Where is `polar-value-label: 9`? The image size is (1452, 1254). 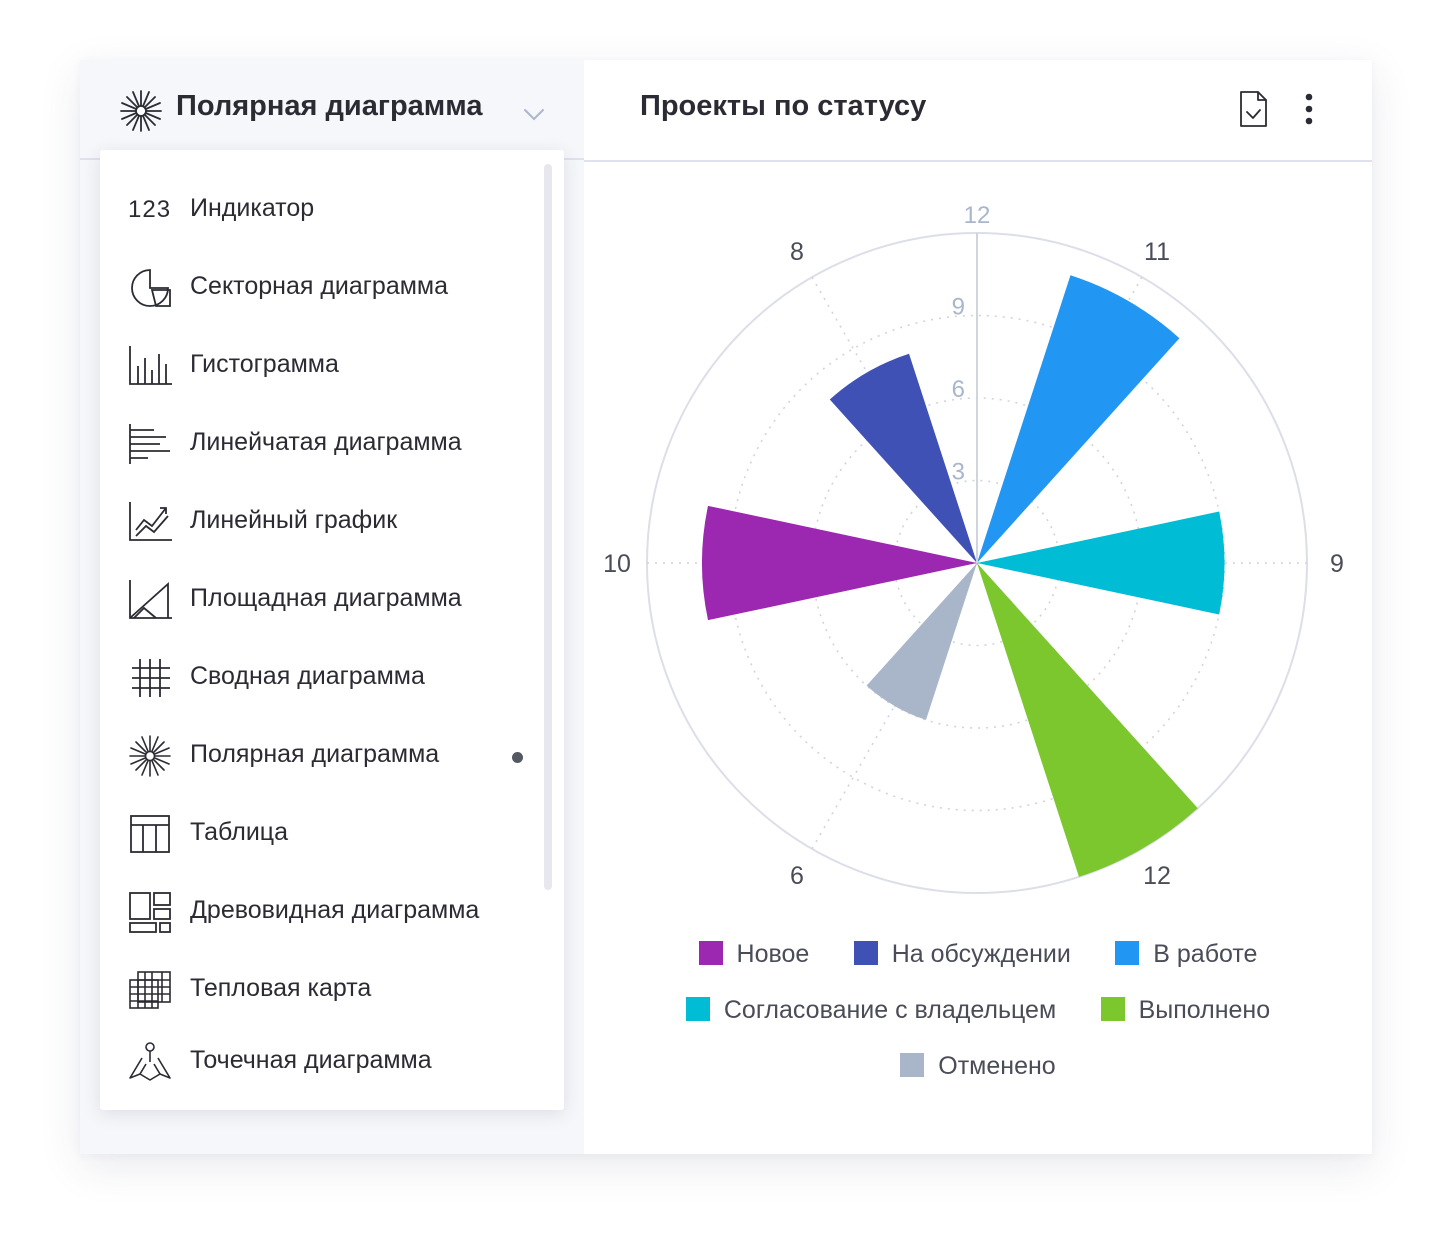 polar-value-label: 9 is located at coordinates (1337, 564).